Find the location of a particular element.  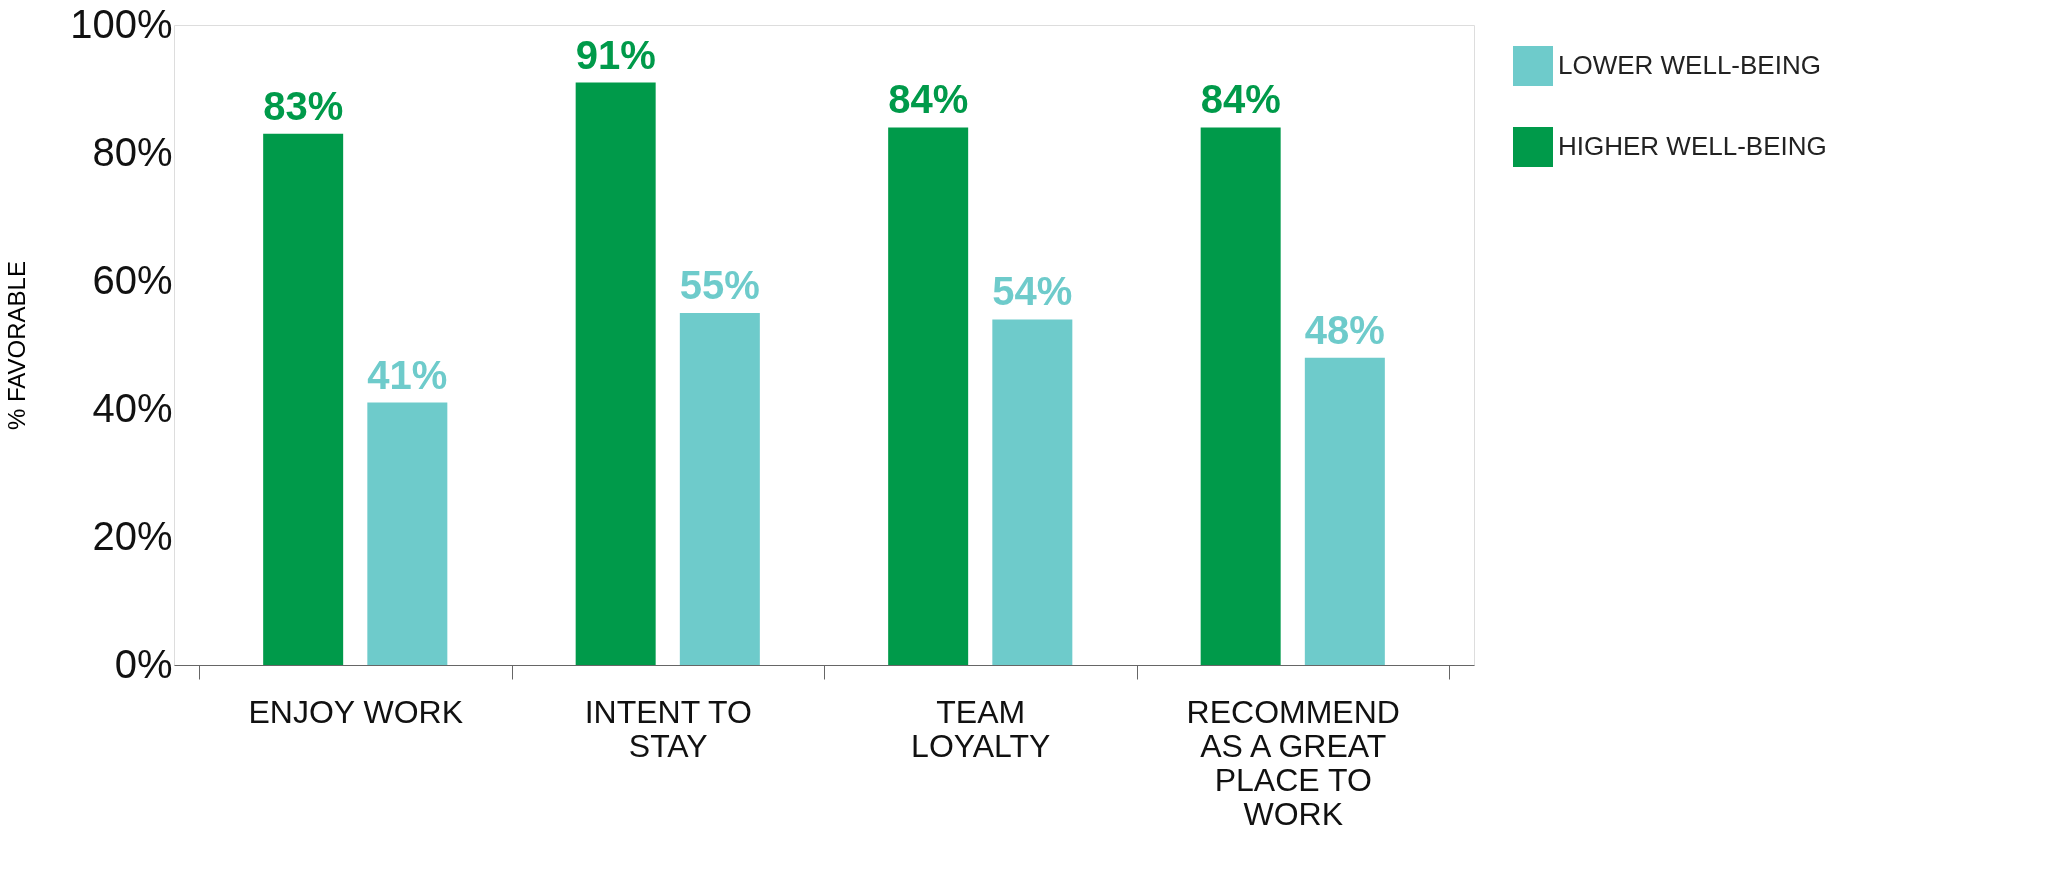

legend-label: LOWER WELL-BEING is located at coordinates (1689, 65).